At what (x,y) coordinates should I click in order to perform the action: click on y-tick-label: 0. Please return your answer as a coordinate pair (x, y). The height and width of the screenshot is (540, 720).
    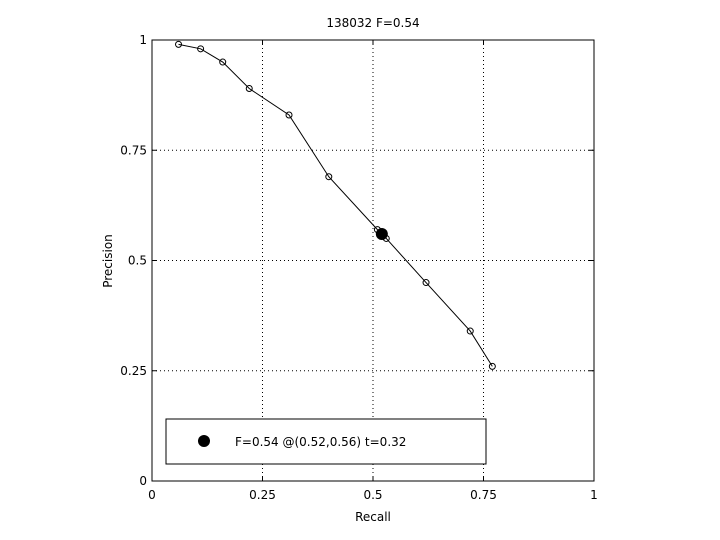
    Looking at the image, I should click on (143, 481).